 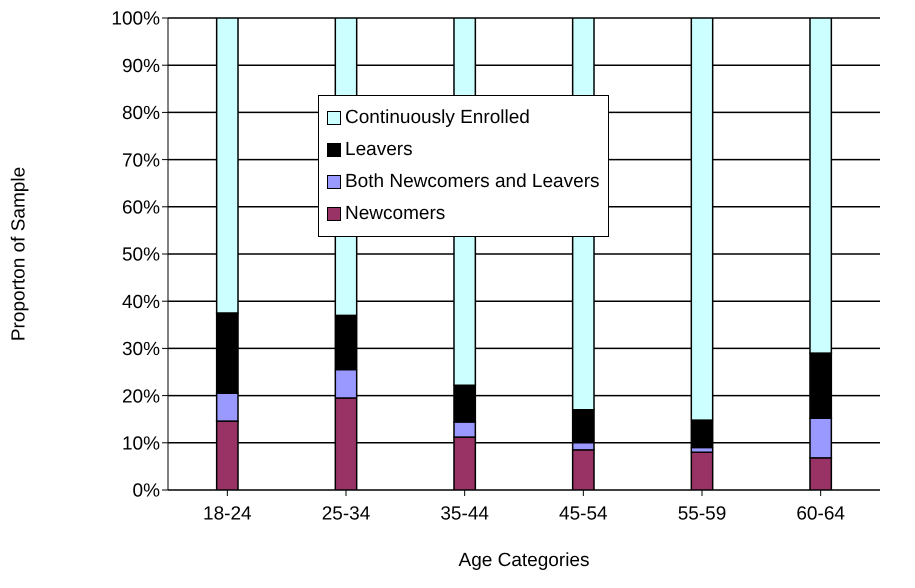 What do you see at coordinates (395, 214) in the screenshot?
I see `legend-label: Newcomers` at bounding box center [395, 214].